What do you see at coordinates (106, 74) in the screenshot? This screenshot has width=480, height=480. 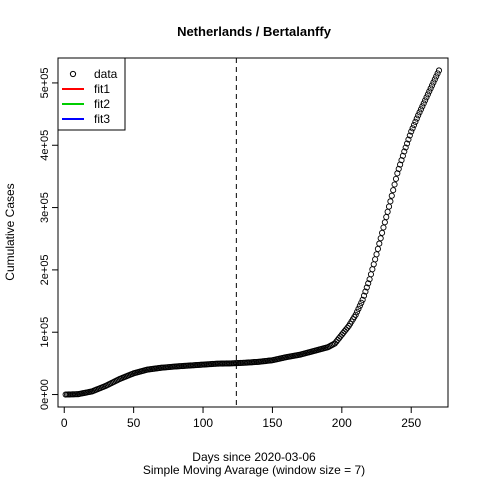 I see `legend-label: data` at bounding box center [106, 74].